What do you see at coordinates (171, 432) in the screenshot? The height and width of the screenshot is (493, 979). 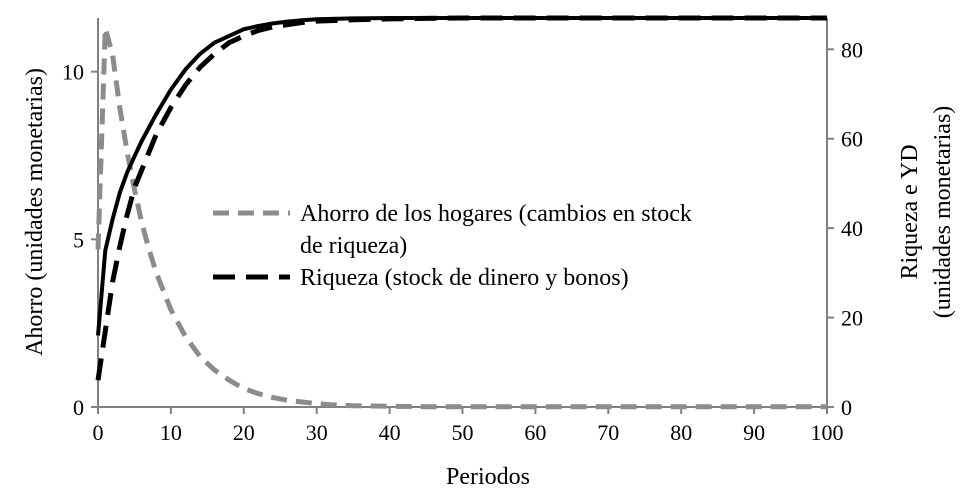 I see `x-tick-label: 10` at bounding box center [171, 432].